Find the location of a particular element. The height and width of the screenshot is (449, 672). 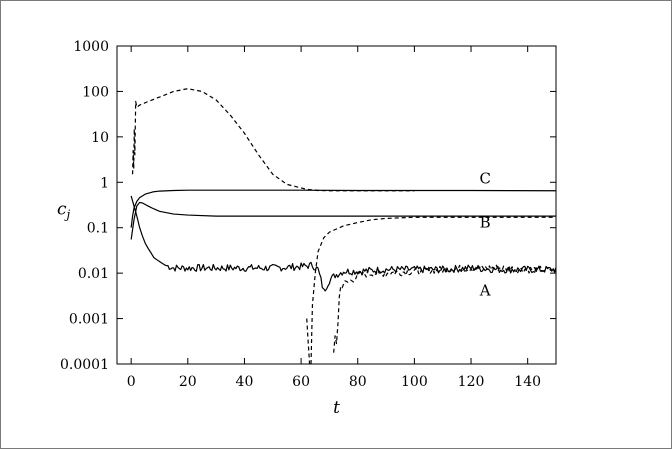

x-tick-label: 100 is located at coordinates (414, 382).